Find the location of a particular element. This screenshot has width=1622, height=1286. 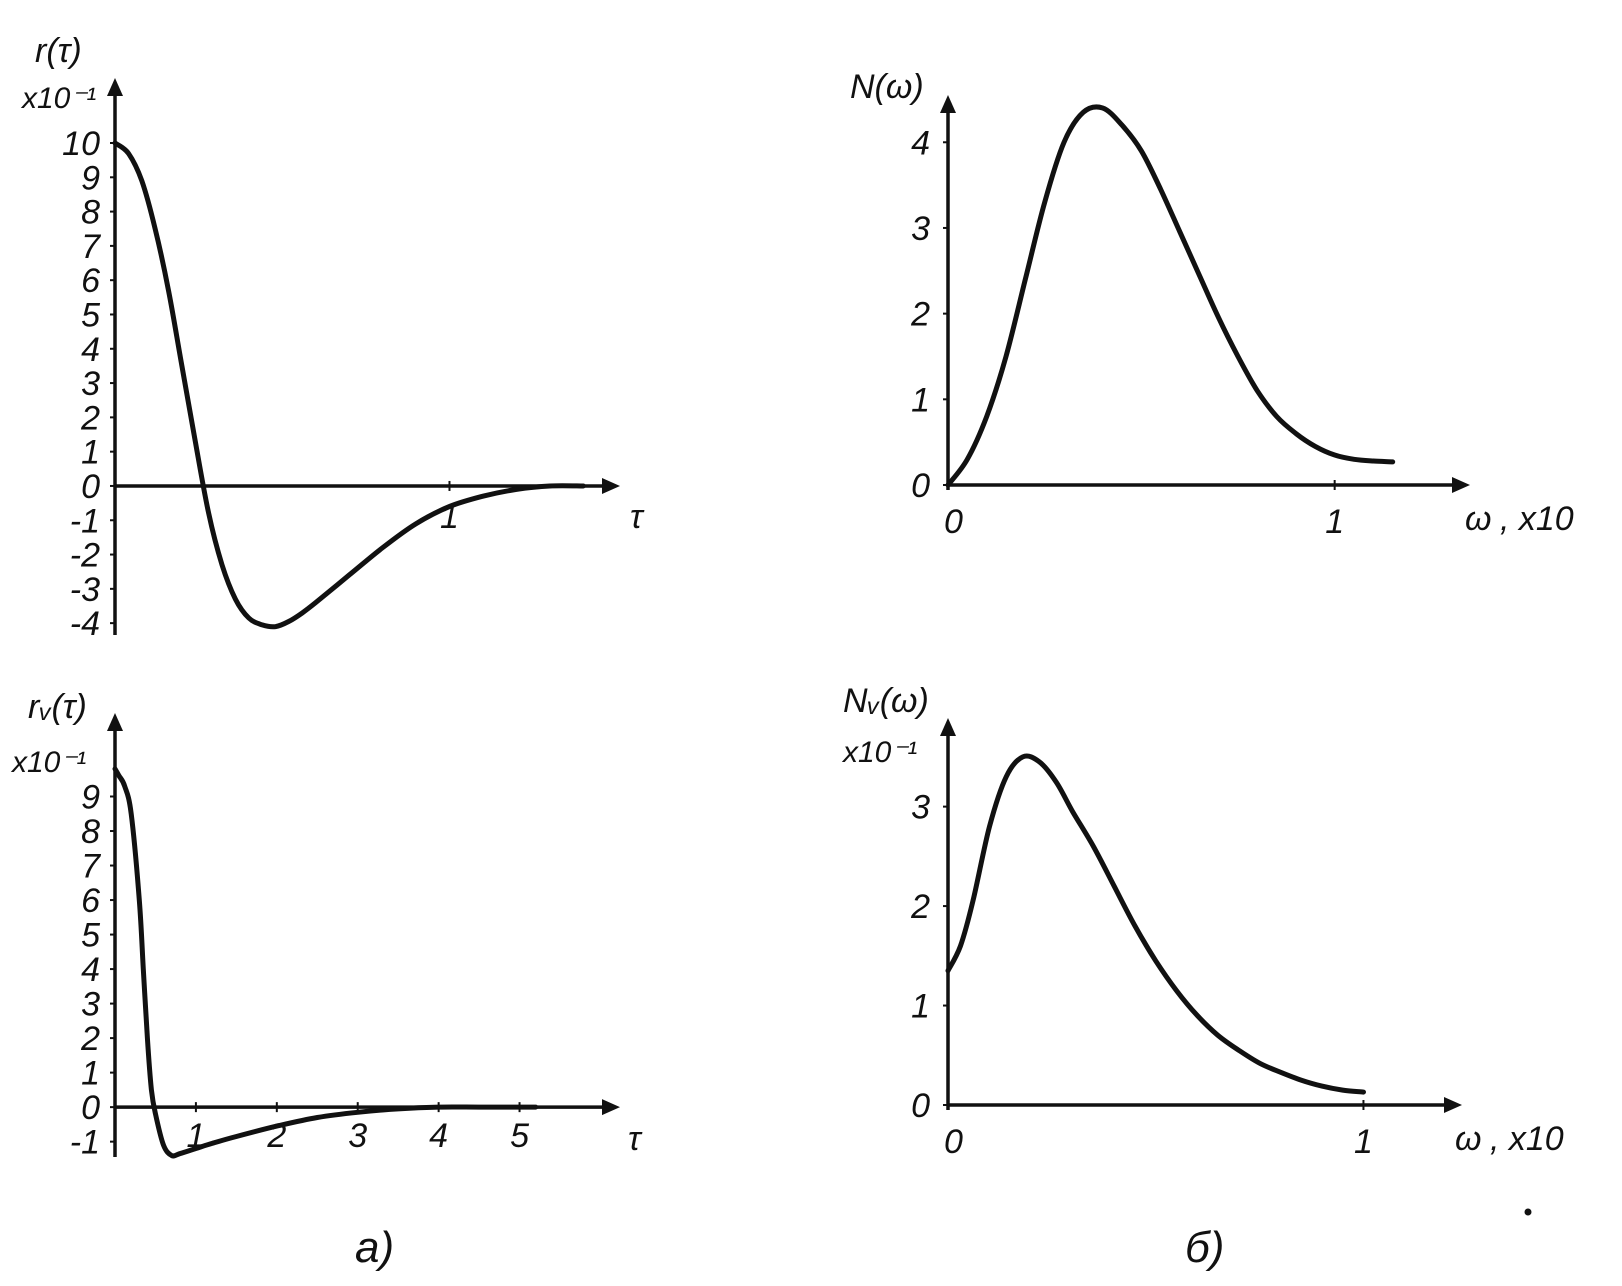

rv-y-tick-label: 0 is located at coordinates (90, 1108).